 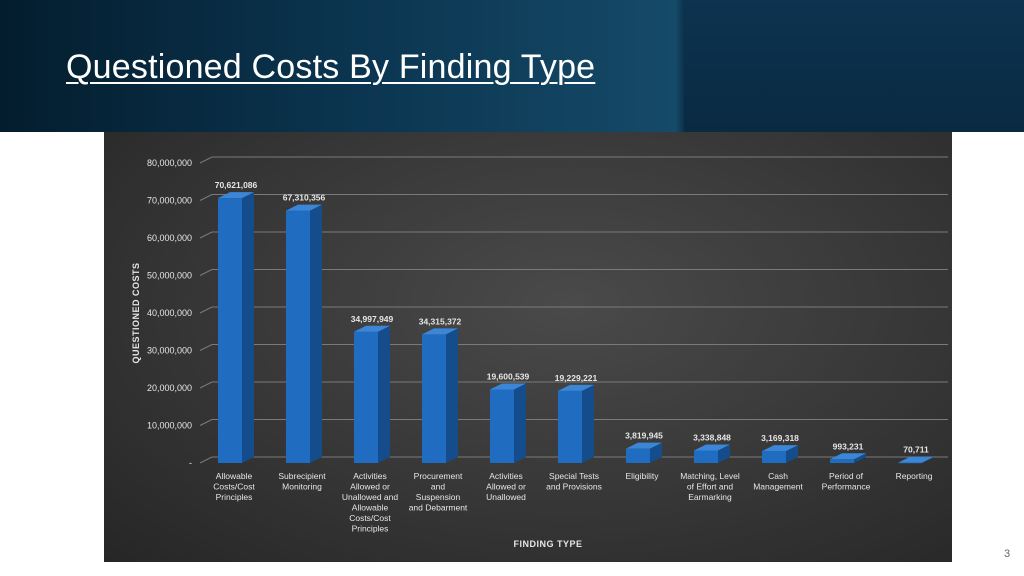 I want to click on x-tick-label-line: Performance, so click(x=846, y=487).